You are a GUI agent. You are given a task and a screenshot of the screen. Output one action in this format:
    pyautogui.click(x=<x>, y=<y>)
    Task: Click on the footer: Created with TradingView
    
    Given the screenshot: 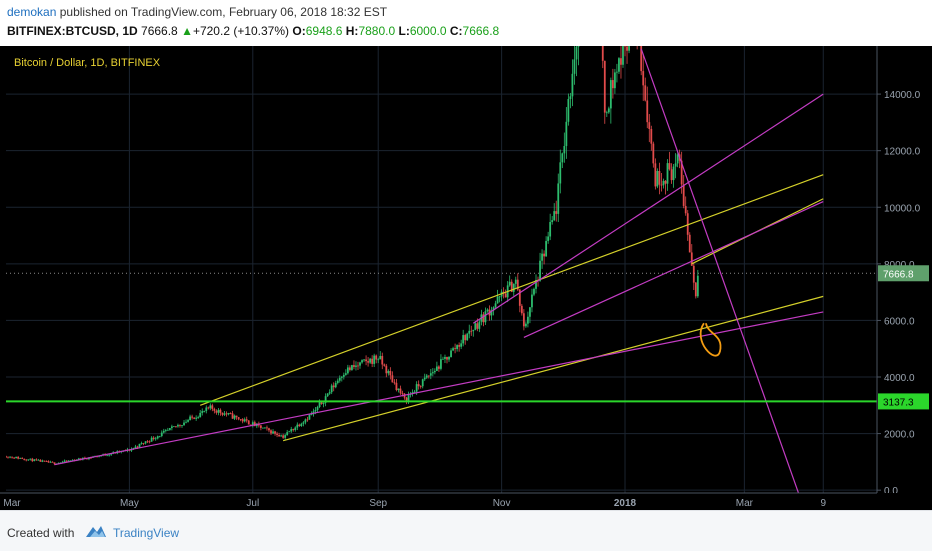 What is the action you would take?
    pyautogui.click(x=466, y=530)
    